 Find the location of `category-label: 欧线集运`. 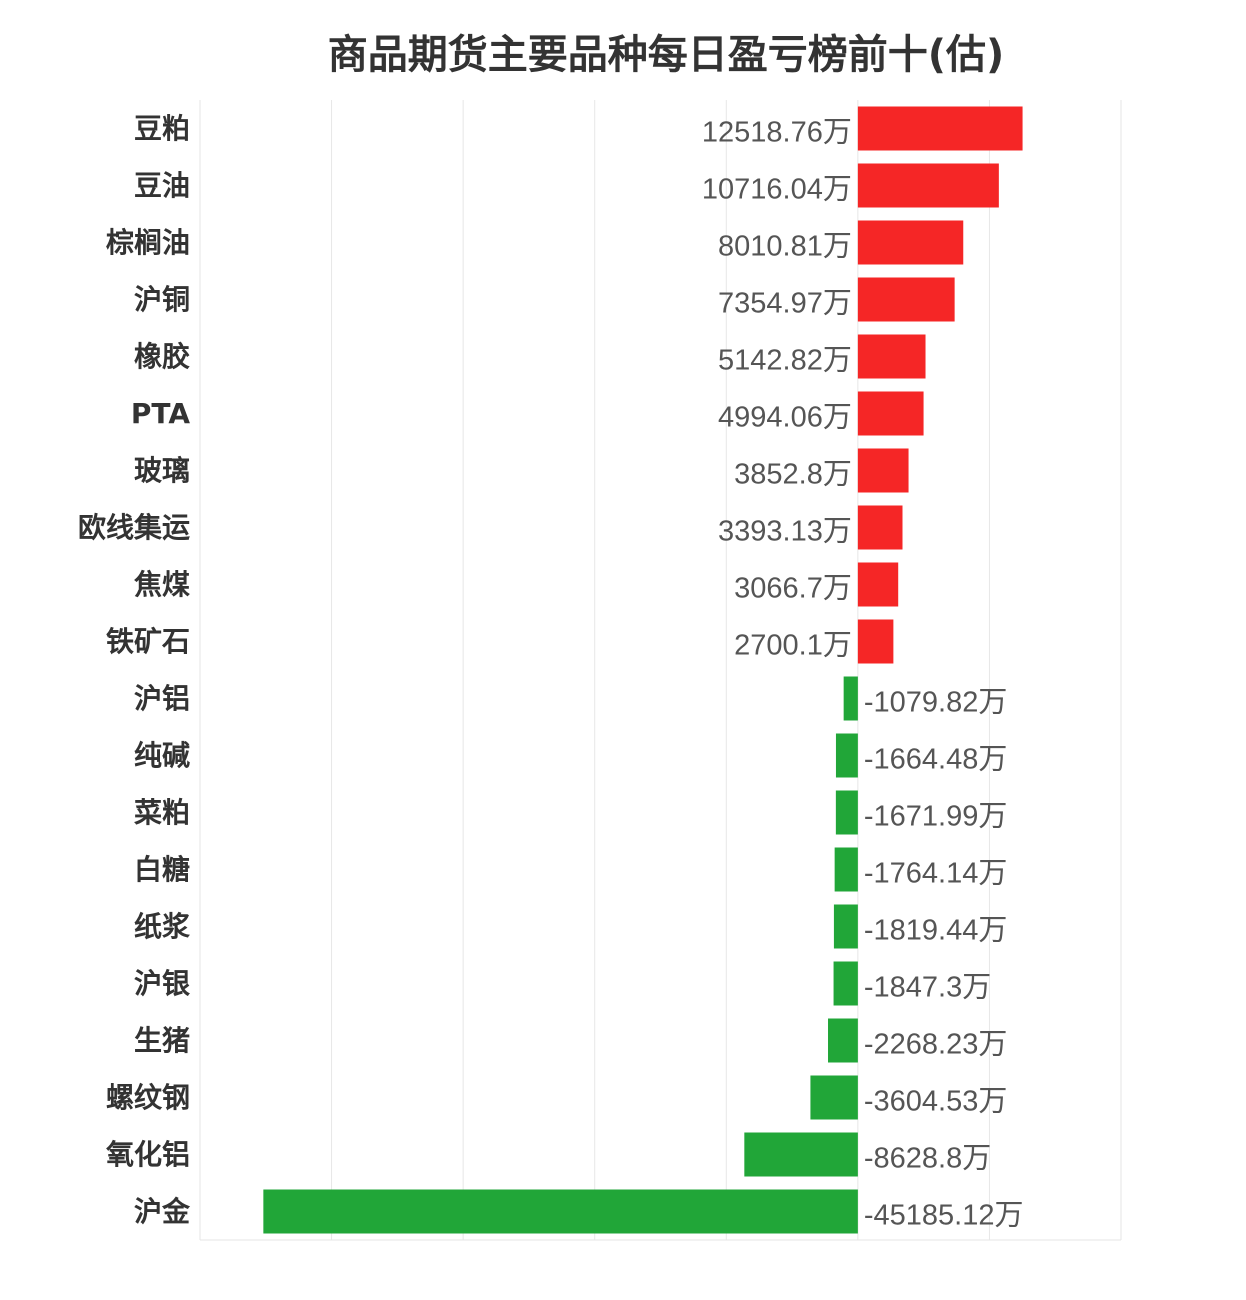

category-label: 欧线集运 is located at coordinates (134, 527).